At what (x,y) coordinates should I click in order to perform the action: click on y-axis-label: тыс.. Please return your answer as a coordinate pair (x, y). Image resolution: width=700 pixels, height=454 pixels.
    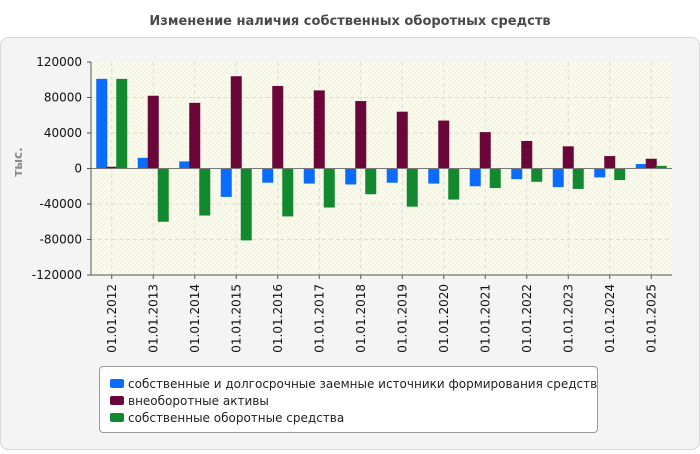
    Looking at the image, I should click on (18, 161).